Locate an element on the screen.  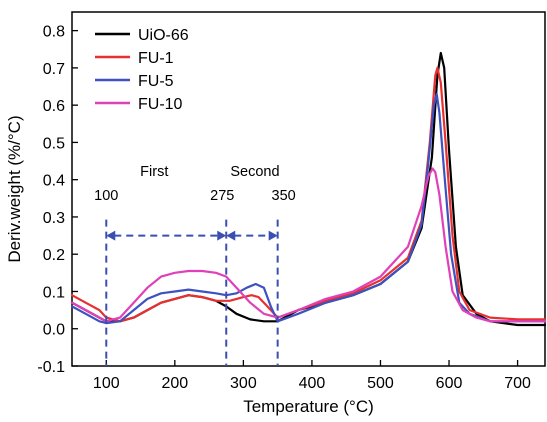
annotations is located at coordinates (192, 292).